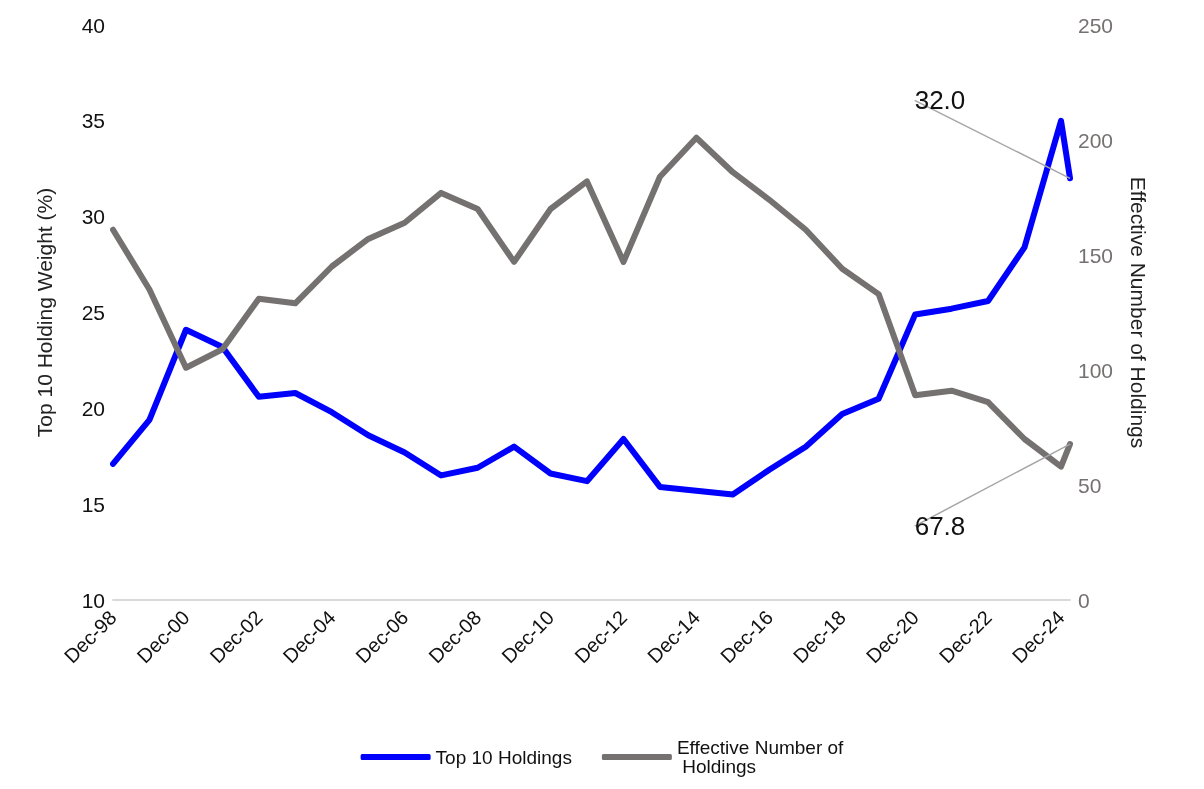 This screenshot has height=789, width=1204. What do you see at coordinates (93, 217) in the screenshot?
I see `y-tick-label: 30` at bounding box center [93, 217].